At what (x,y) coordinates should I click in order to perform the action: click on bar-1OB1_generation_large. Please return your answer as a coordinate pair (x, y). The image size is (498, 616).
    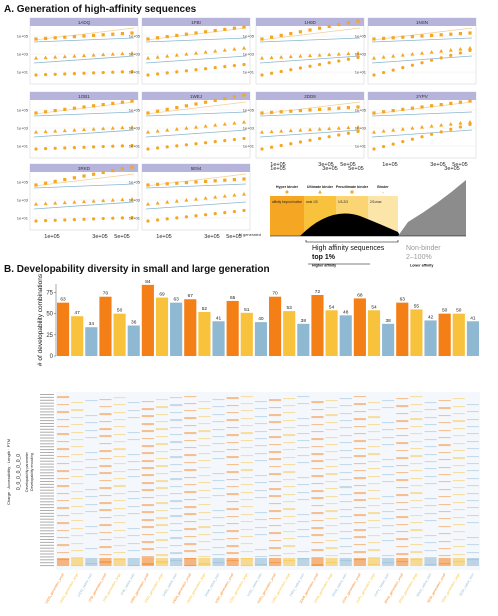
    Looking at the image, I should click on (246, 334).